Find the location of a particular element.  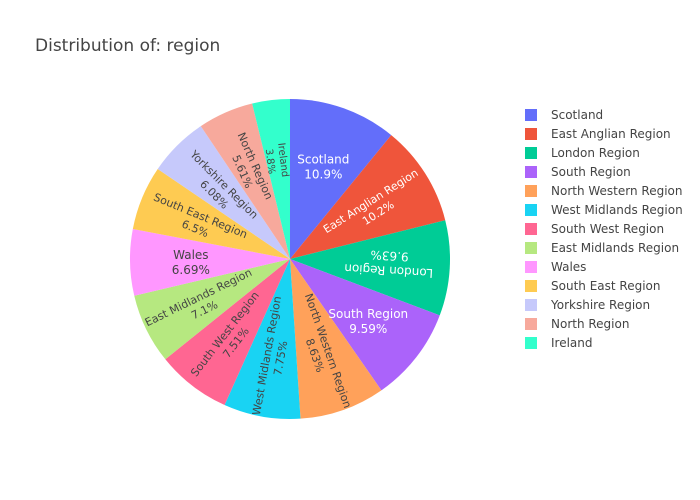

legend-label: East Anglian Region is located at coordinates (611, 134).